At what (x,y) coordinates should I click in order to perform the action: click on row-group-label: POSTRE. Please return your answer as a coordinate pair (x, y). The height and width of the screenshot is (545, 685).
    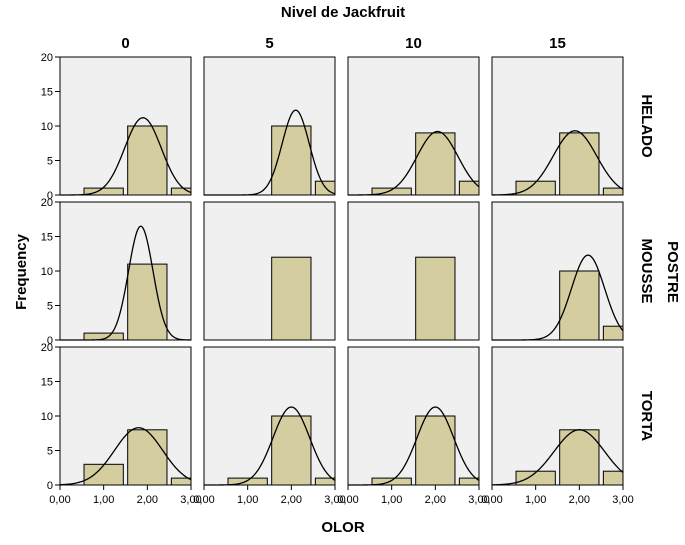
    Looking at the image, I should click on (672, 272).